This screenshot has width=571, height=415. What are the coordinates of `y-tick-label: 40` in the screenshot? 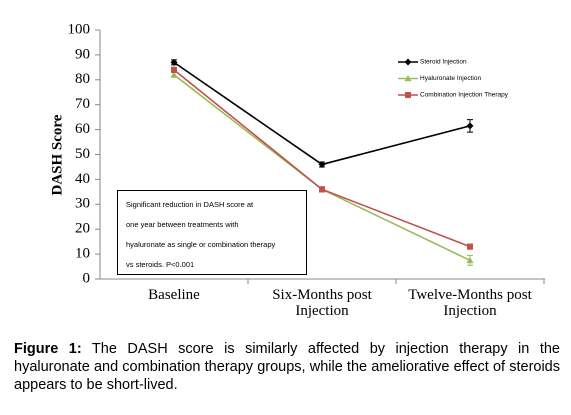 It's located at (82, 179).